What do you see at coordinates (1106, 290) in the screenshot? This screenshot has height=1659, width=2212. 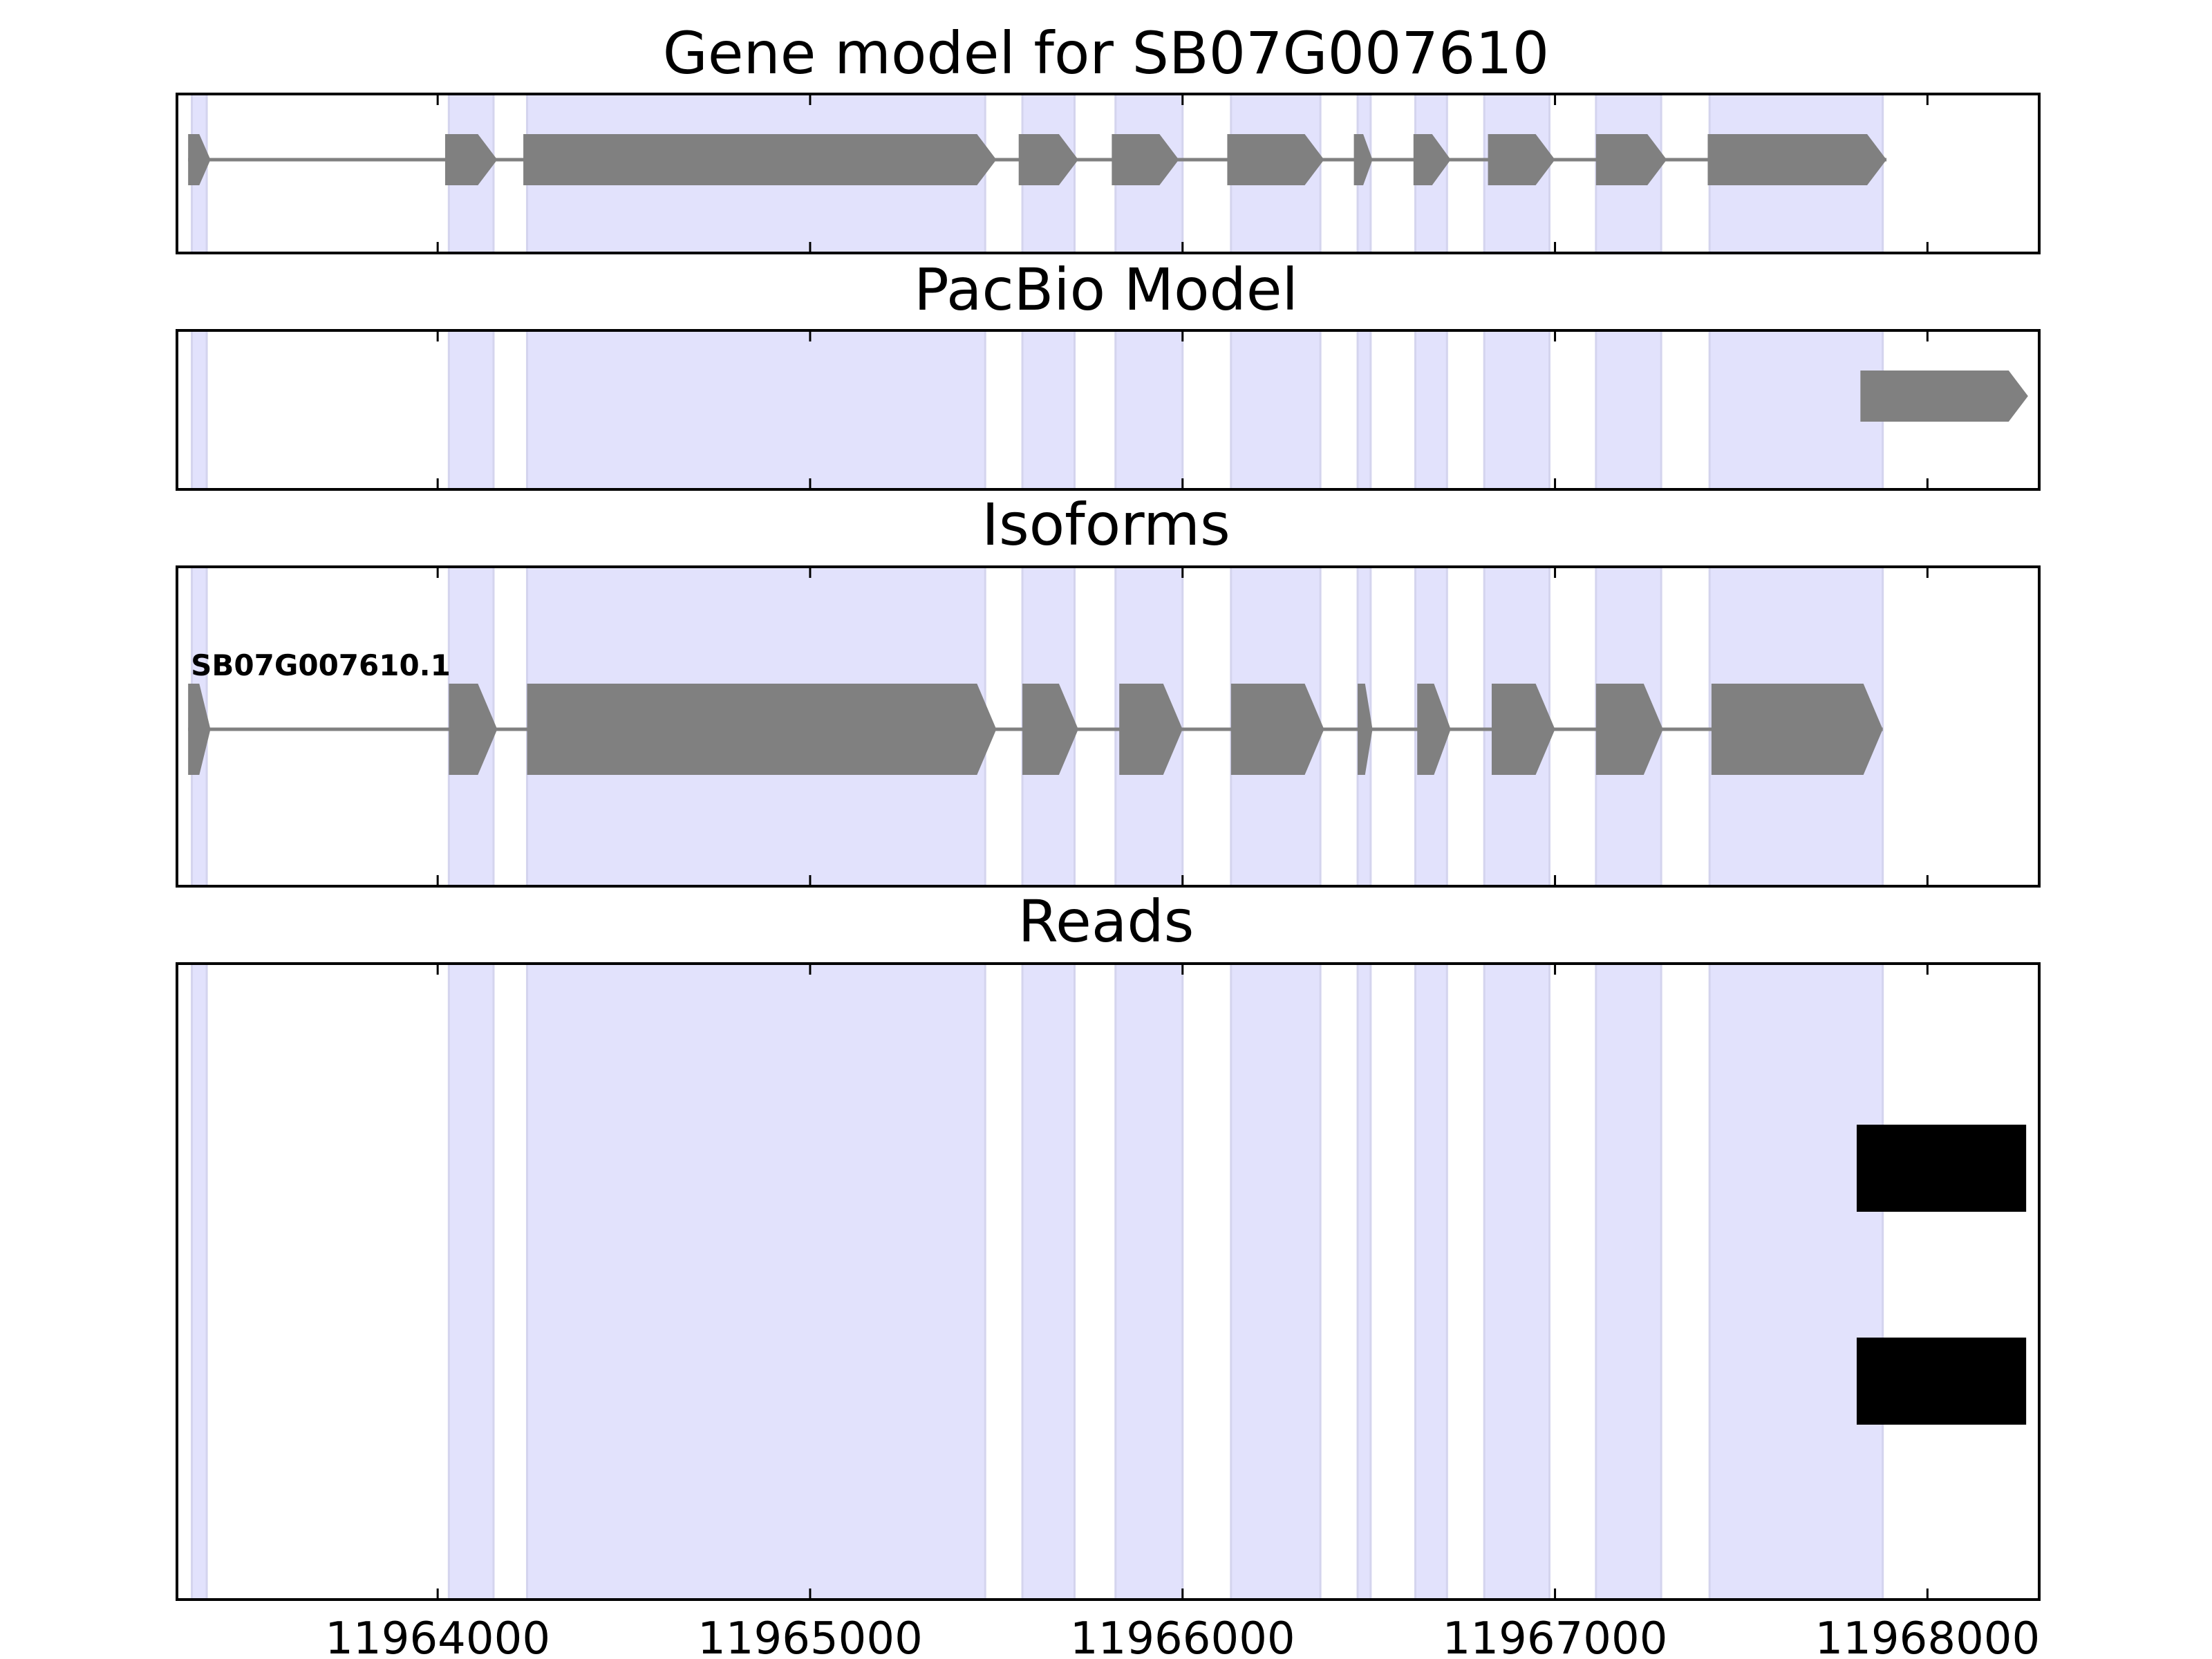 I see `panel-title-pacbio-model: PacBio Model` at bounding box center [1106, 290].